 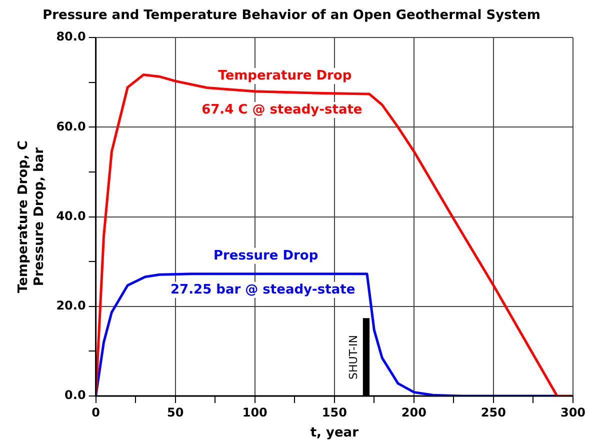 I want to click on x-tick-label: 100, so click(x=255, y=412).